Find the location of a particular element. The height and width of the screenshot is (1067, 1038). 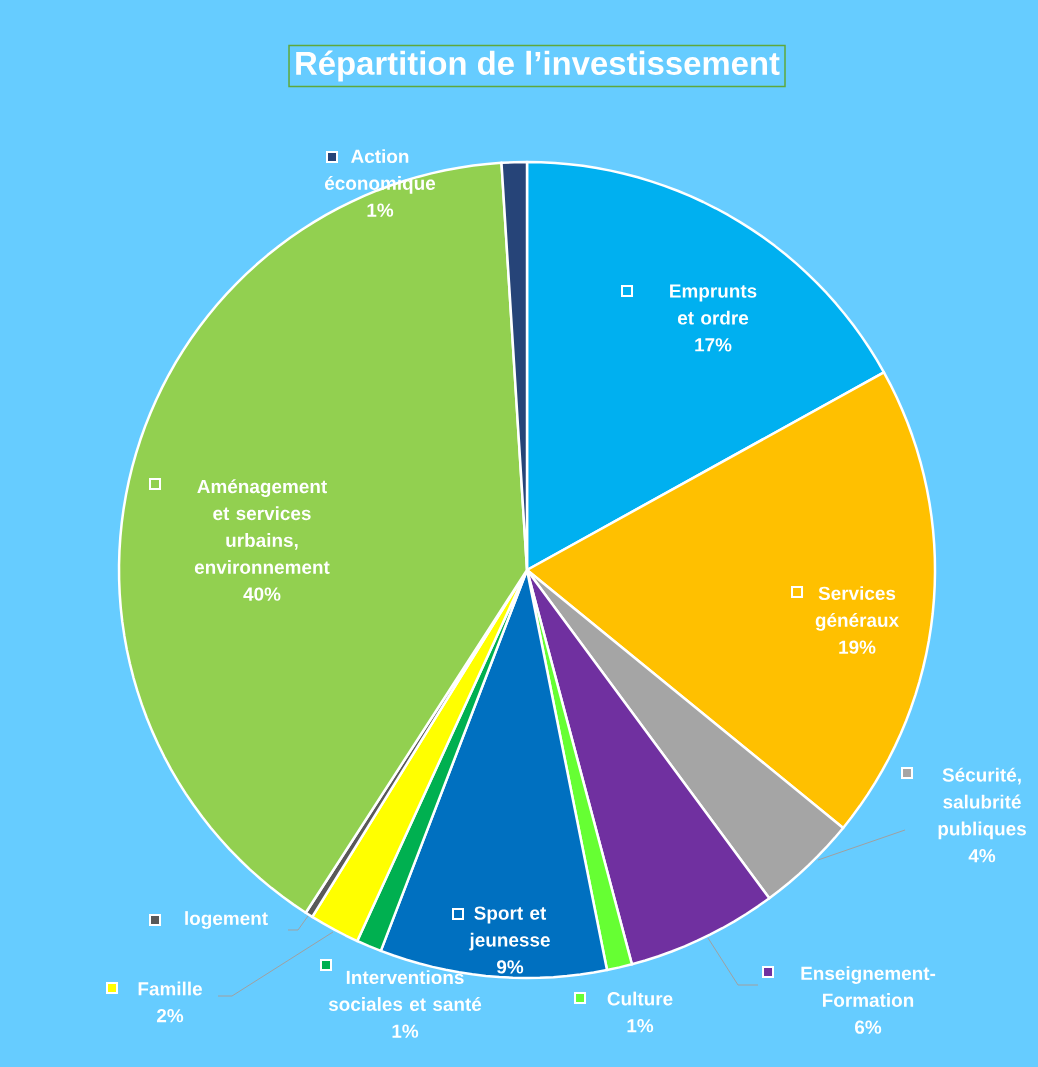

legend-label: Culture is located at coordinates (640, 998).